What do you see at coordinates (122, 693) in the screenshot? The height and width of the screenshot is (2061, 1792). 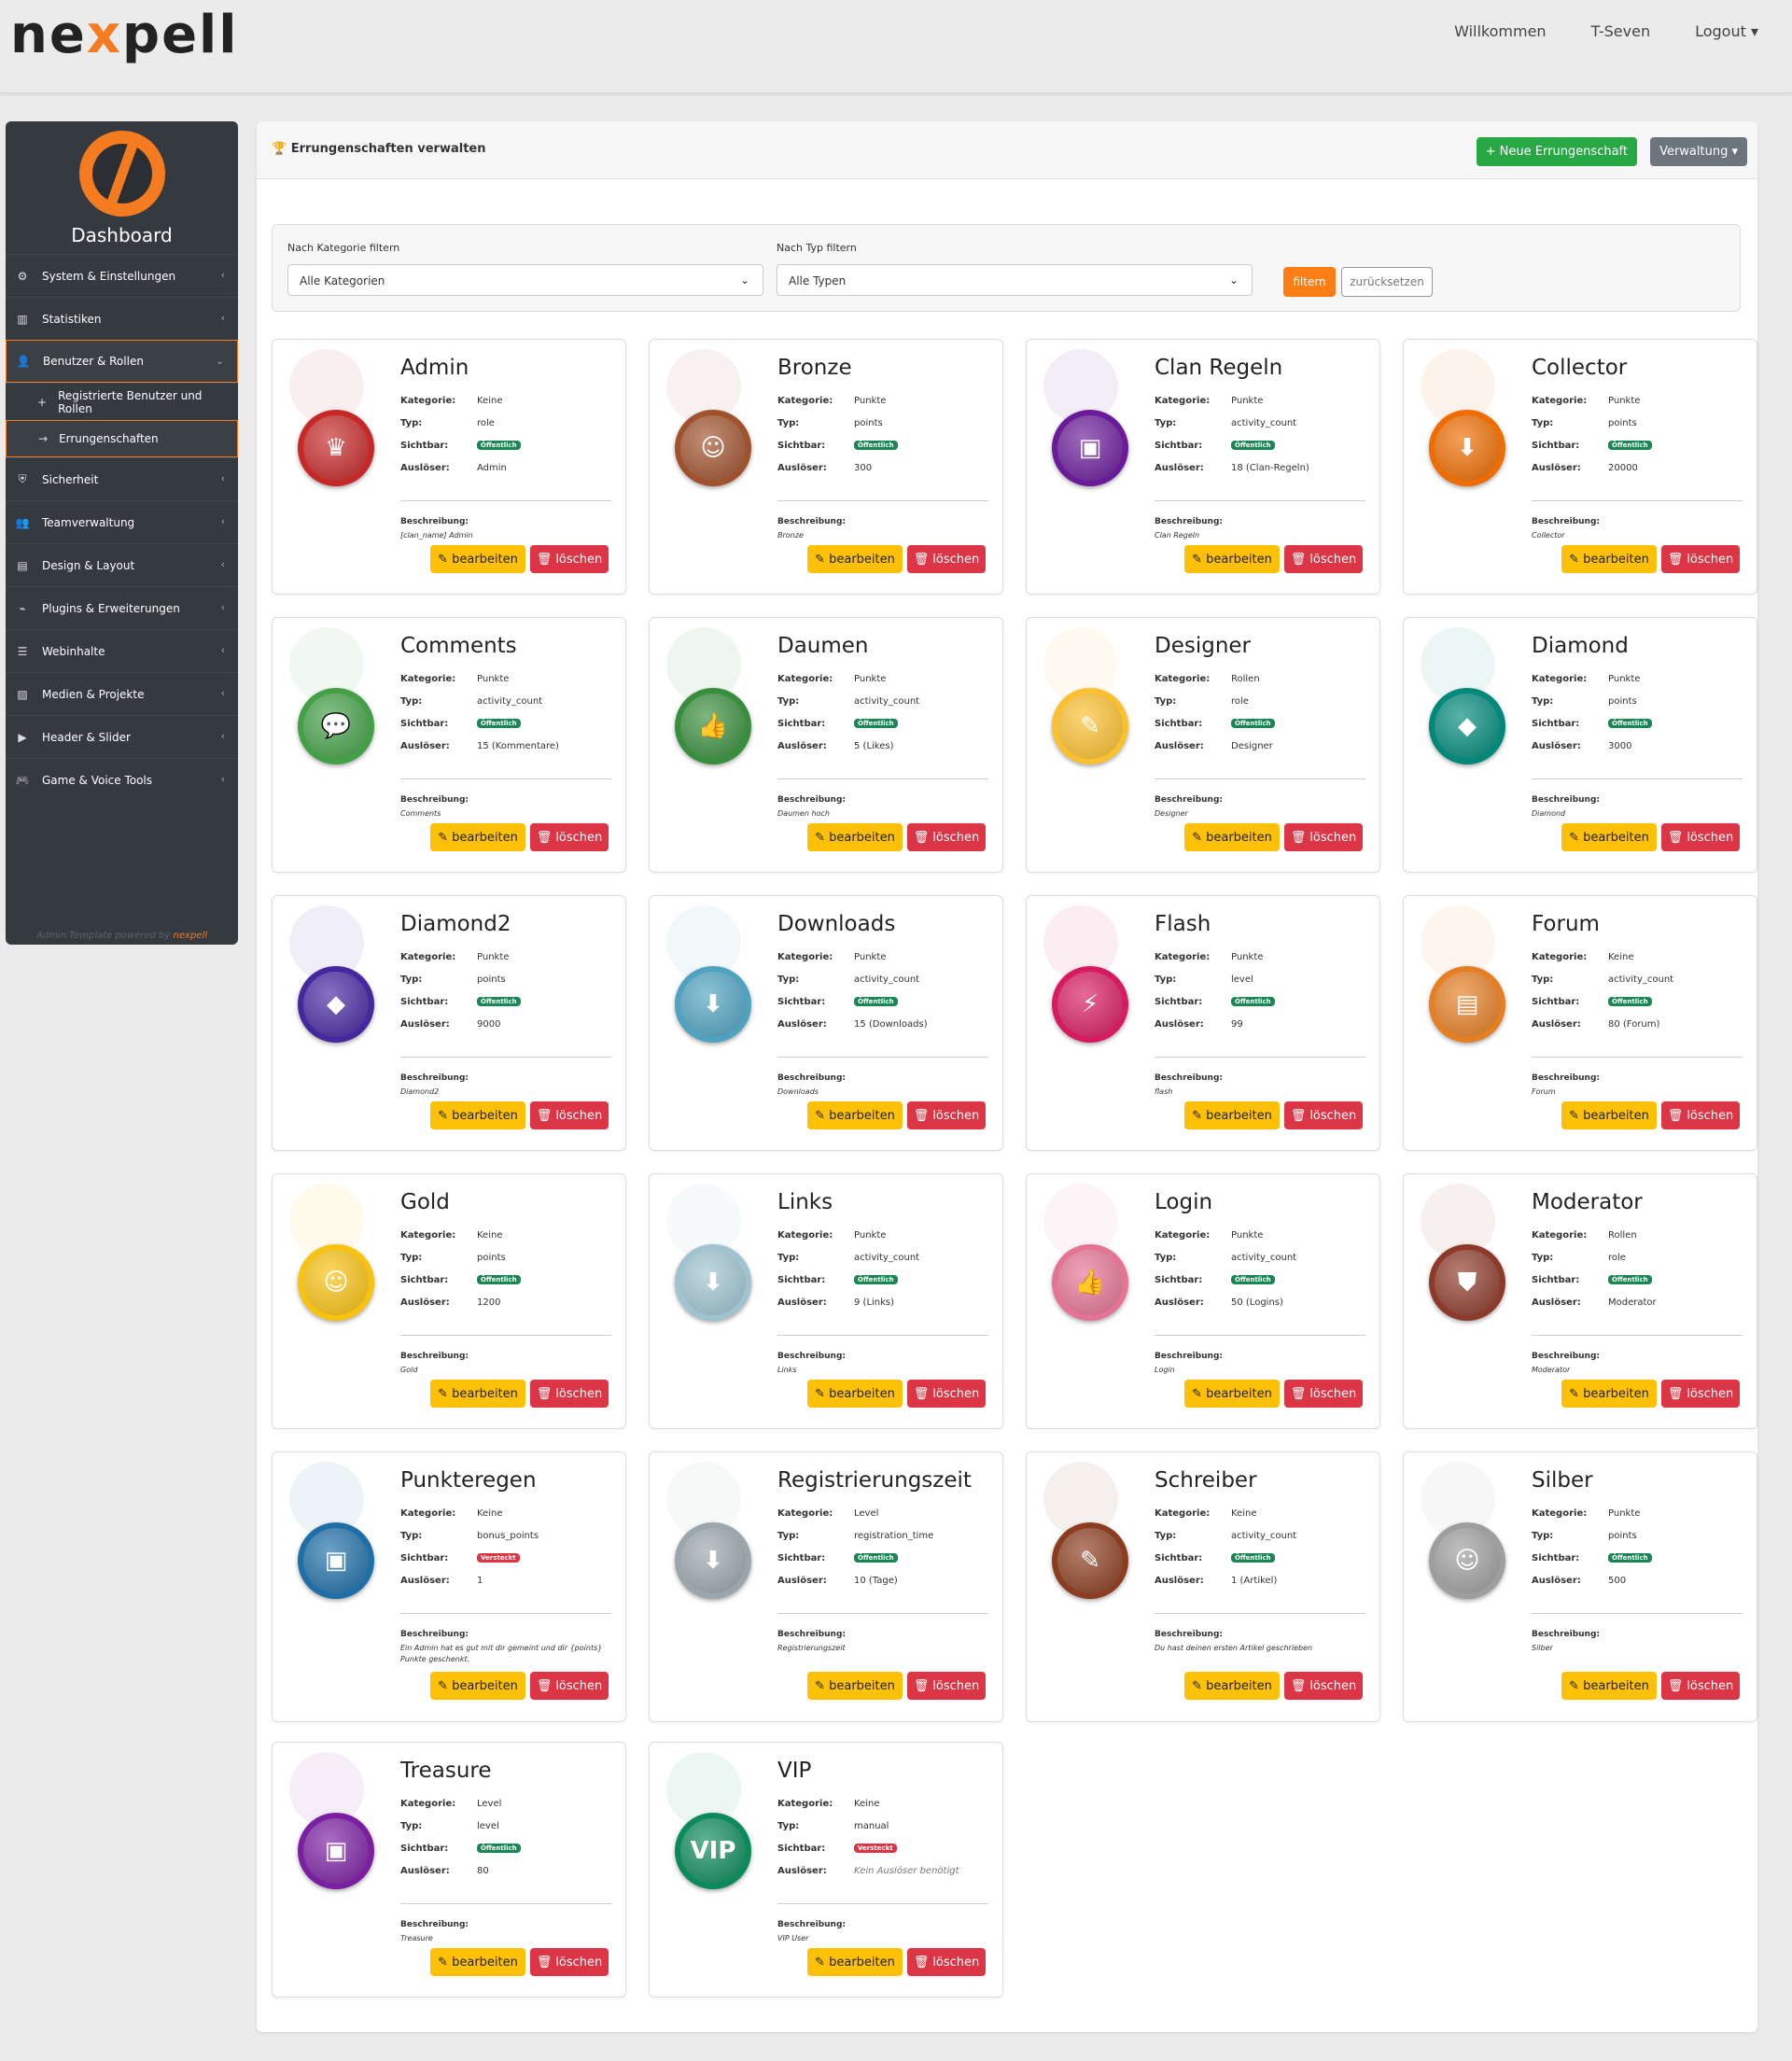 I see `sidebar-item-medien-projekte: ▨ Medien & Projekte ‹` at bounding box center [122, 693].